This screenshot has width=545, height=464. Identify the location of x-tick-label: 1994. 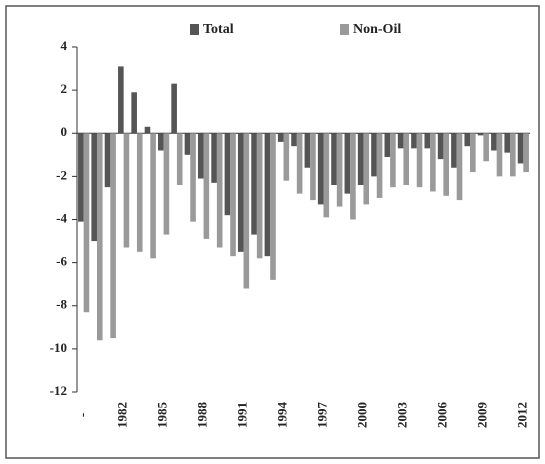
(281, 415).